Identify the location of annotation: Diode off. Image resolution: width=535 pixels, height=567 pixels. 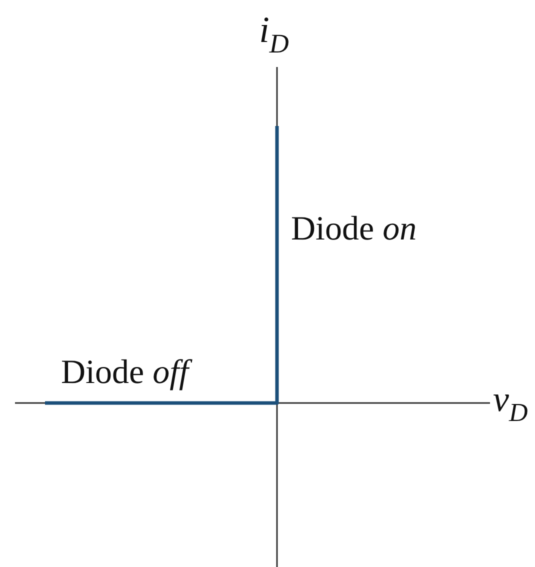
(127, 372).